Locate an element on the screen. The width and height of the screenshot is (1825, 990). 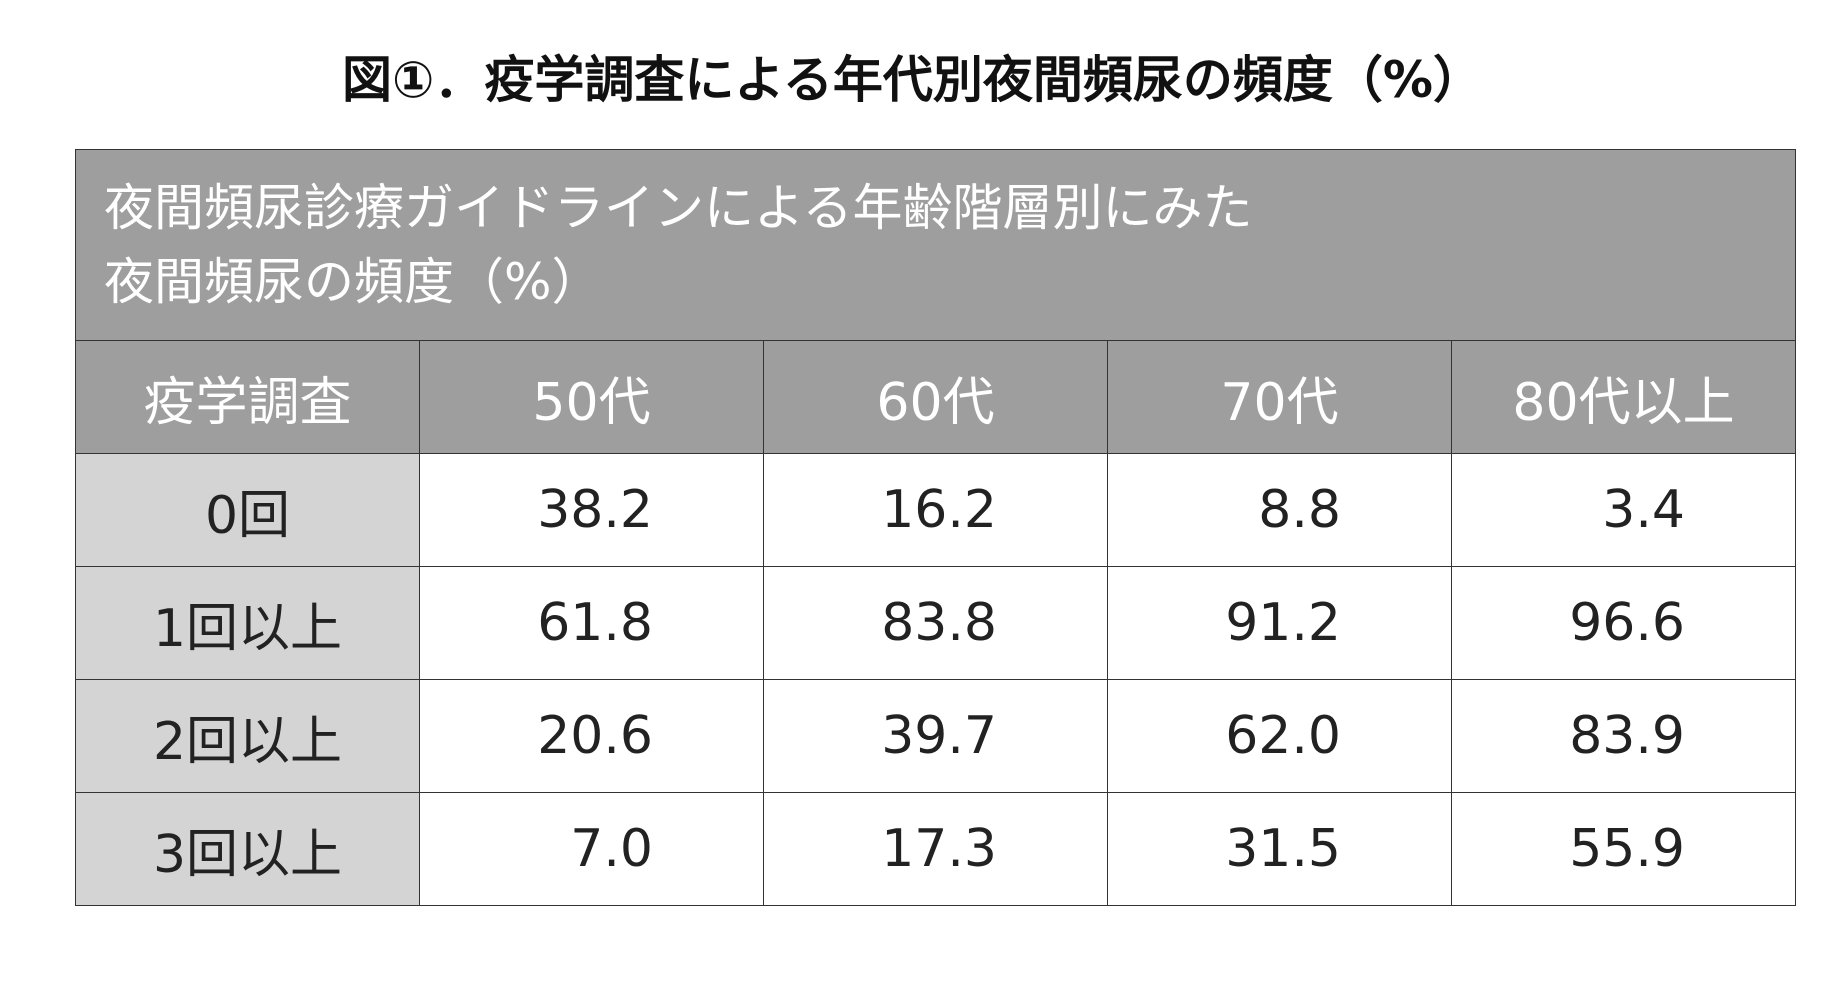
figure-title: 図①．疫学調査による年代別夜間頻尿の頻度（%） is located at coordinates (912, 80).